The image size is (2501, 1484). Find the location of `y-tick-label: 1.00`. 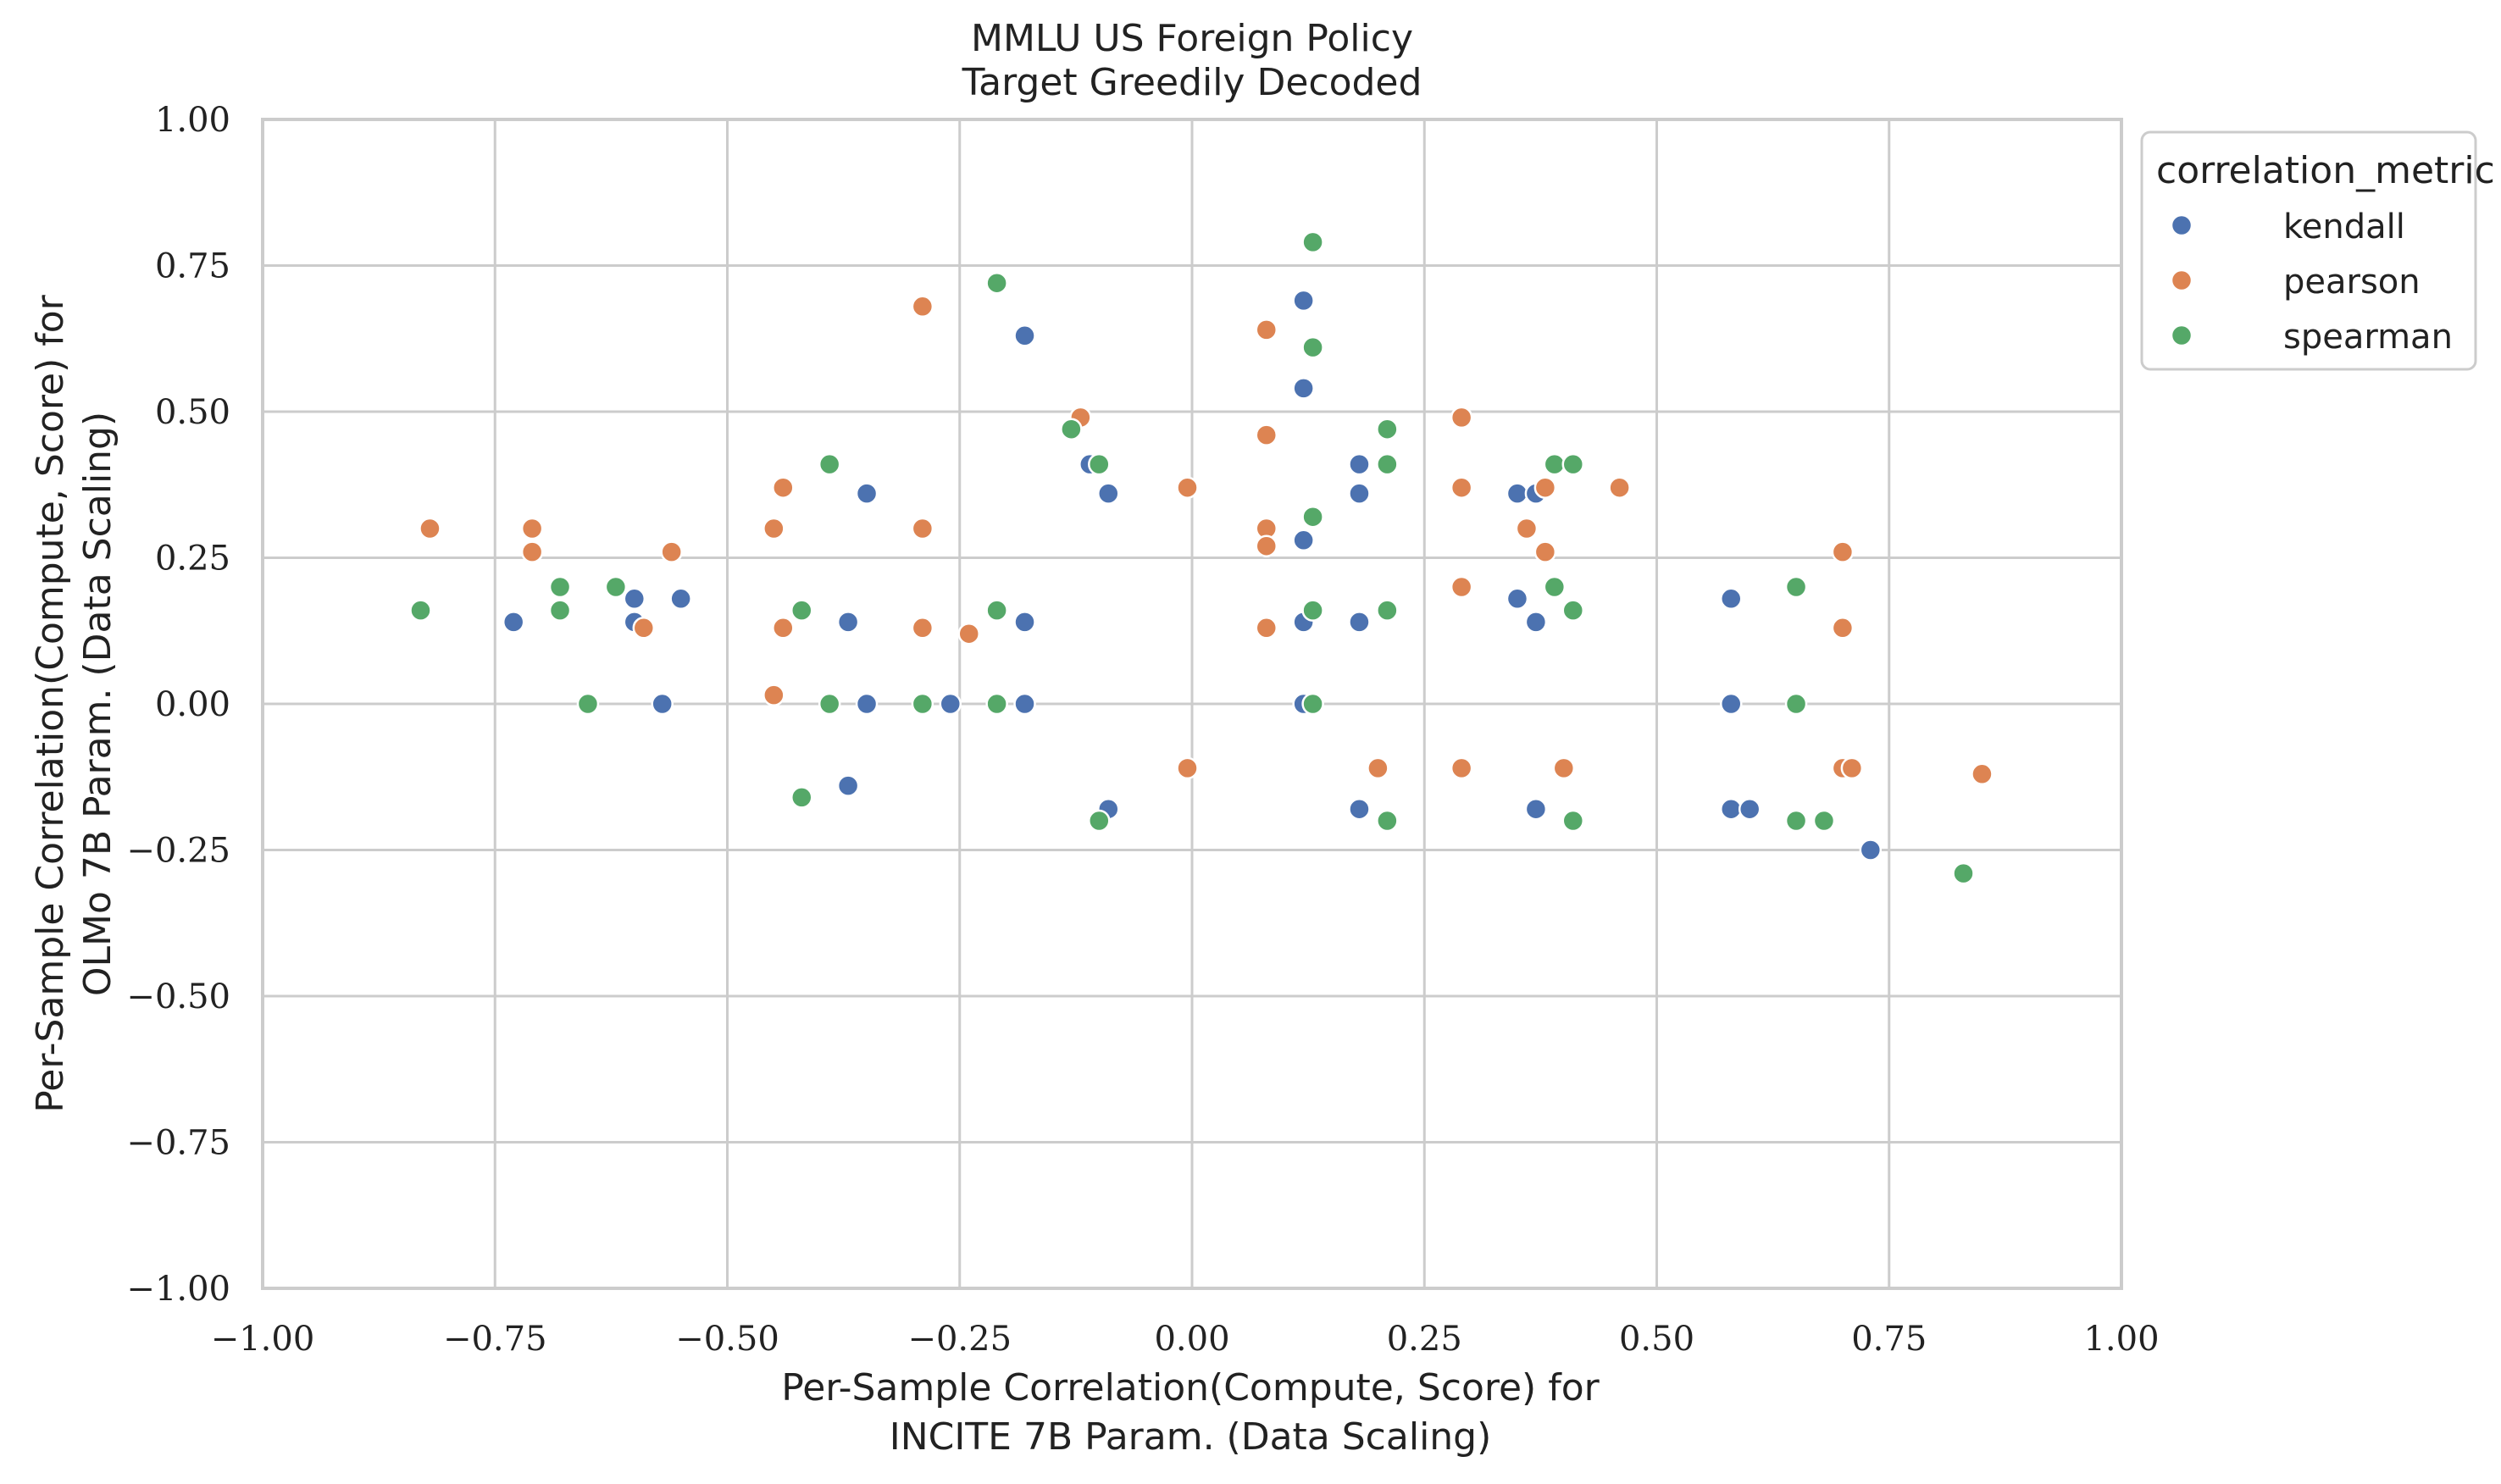

y-tick-label: 1.00 is located at coordinates (192, 120).